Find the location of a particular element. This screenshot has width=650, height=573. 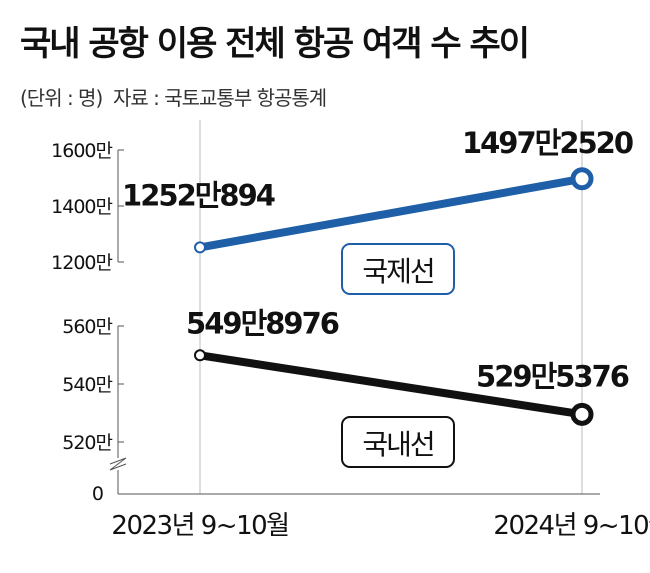

x-tick-label: 2023년 9~10월 is located at coordinates (199, 526).